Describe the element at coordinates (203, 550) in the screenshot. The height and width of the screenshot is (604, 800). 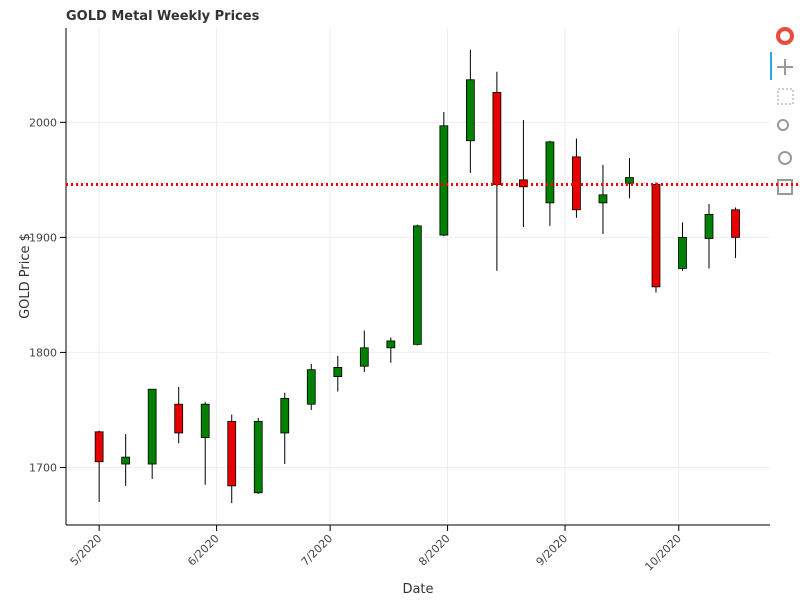
I see `x-tick-label: 6/2020` at that location.